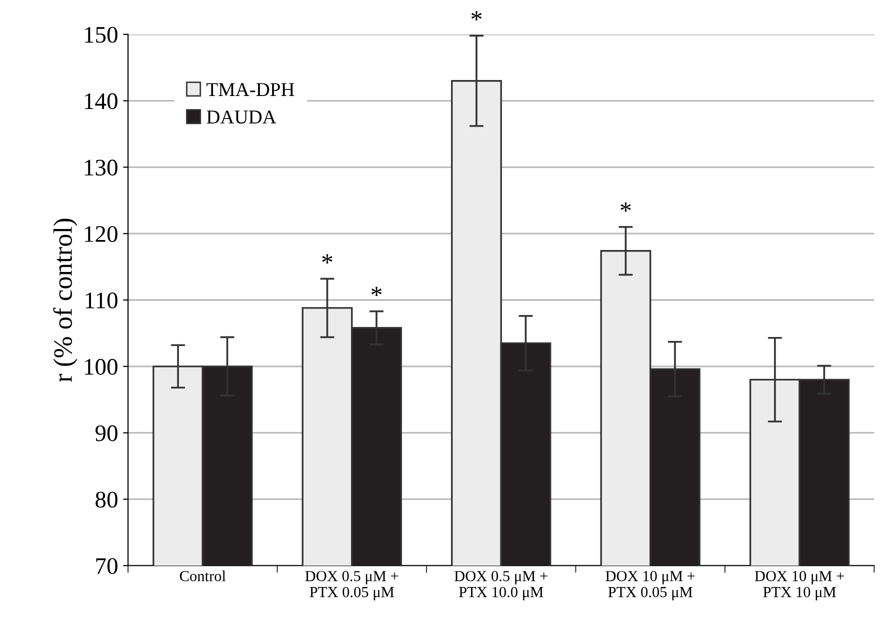 This screenshot has width=883, height=625. What do you see at coordinates (101, 34) in the screenshot?
I see `y-tick-label: 150` at bounding box center [101, 34].